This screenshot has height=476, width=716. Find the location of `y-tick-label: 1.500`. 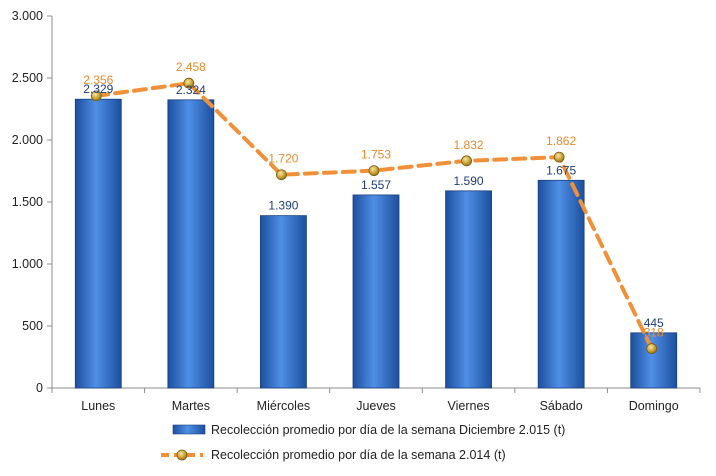

y-tick-label: 1.500 is located at coordinates (27, 202).